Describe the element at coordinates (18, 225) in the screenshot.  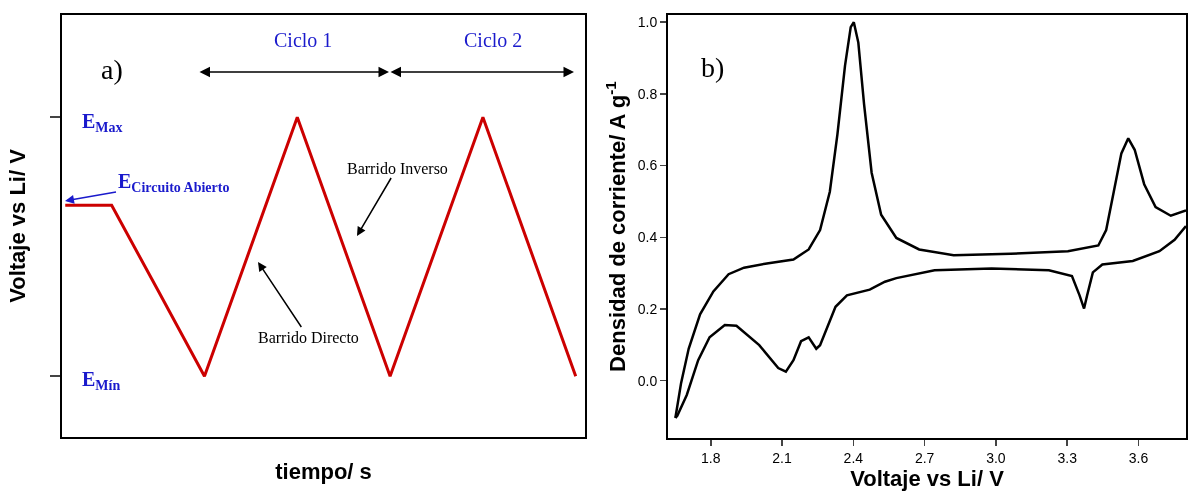
I see `y-axis-title: Voltaje vs Li/ V` at that location.